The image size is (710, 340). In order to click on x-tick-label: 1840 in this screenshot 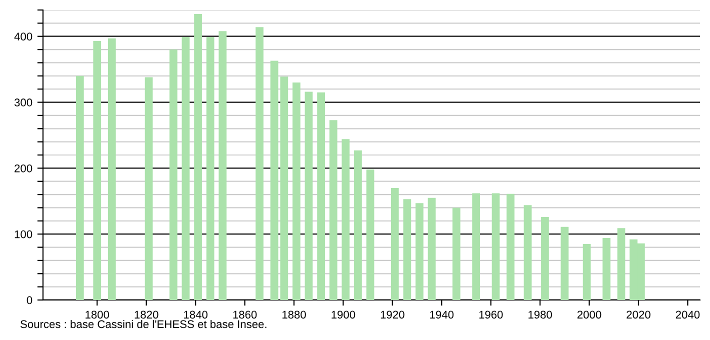, I will do `click(196, 314)`.